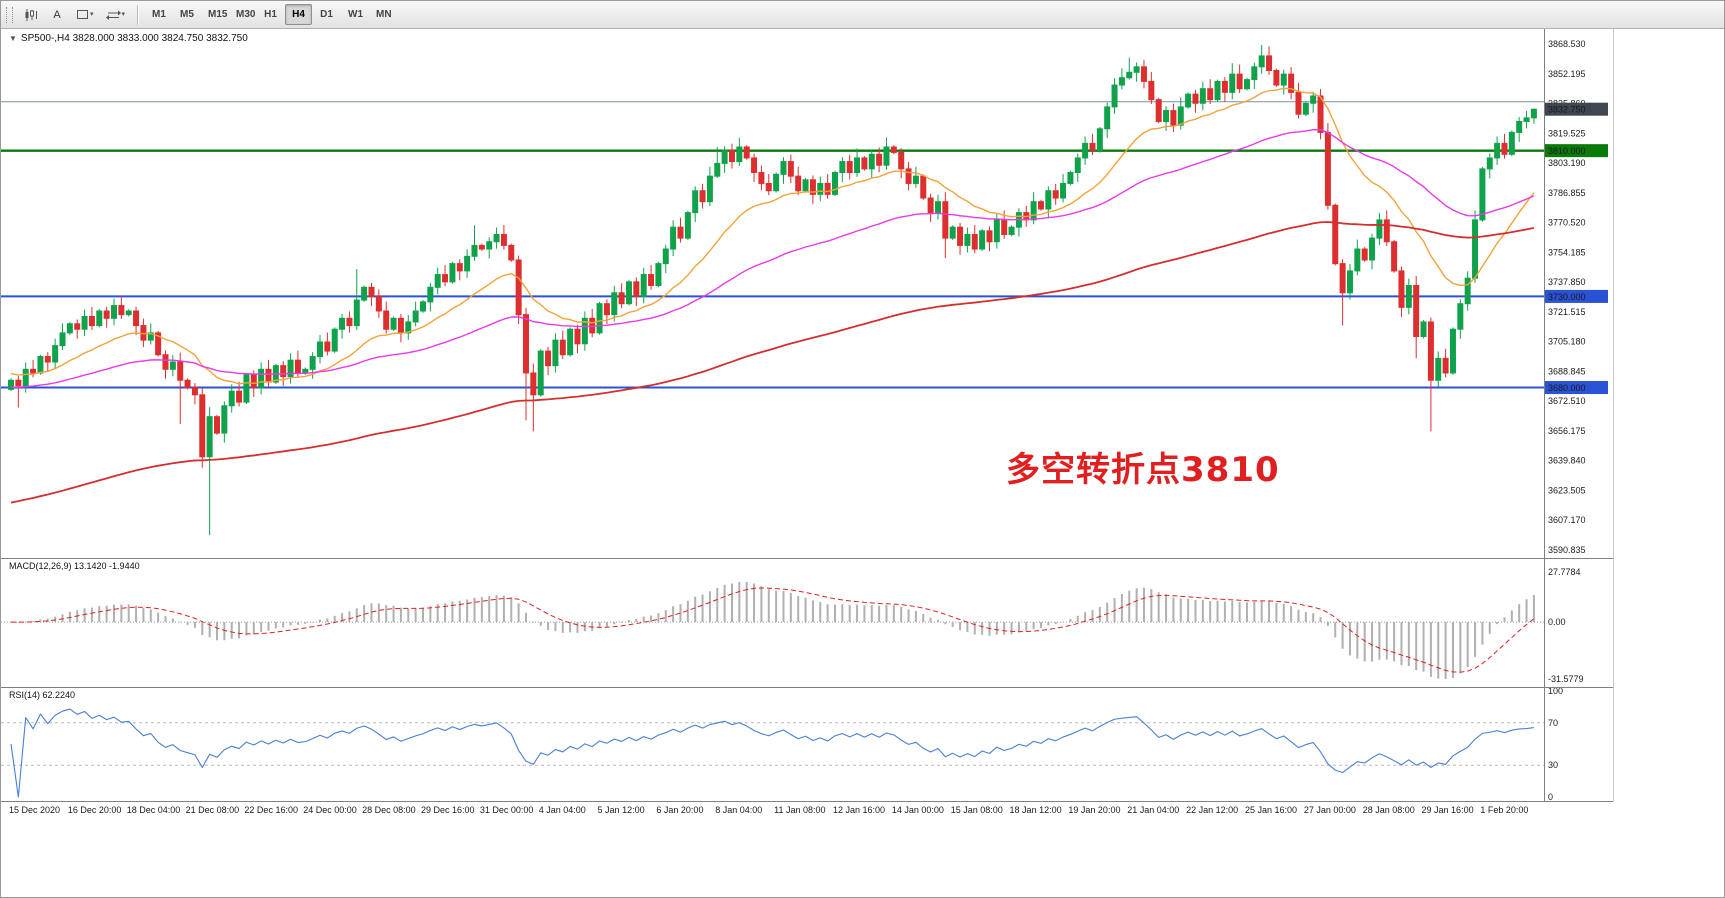  What do you see at coordinates (1271, 810) in the screenshot?
I see `time-axis-label: 25 Jan 16:00` at bounding box center [1271, 810].